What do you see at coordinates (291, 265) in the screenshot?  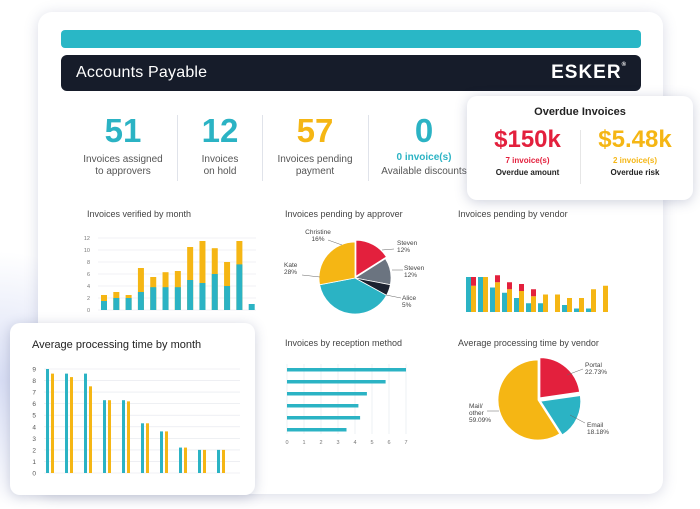 I see `slice-label: Kate` at bounding box center [291, 265].